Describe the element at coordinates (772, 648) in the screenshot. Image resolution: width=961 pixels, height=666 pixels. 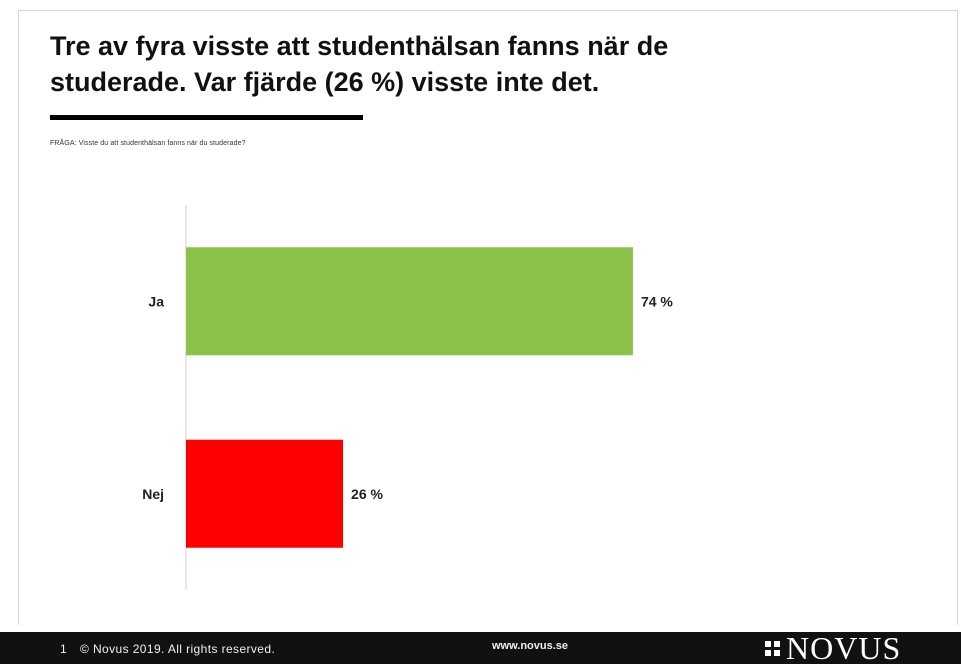
I see `logo-dots-icon` at that location.